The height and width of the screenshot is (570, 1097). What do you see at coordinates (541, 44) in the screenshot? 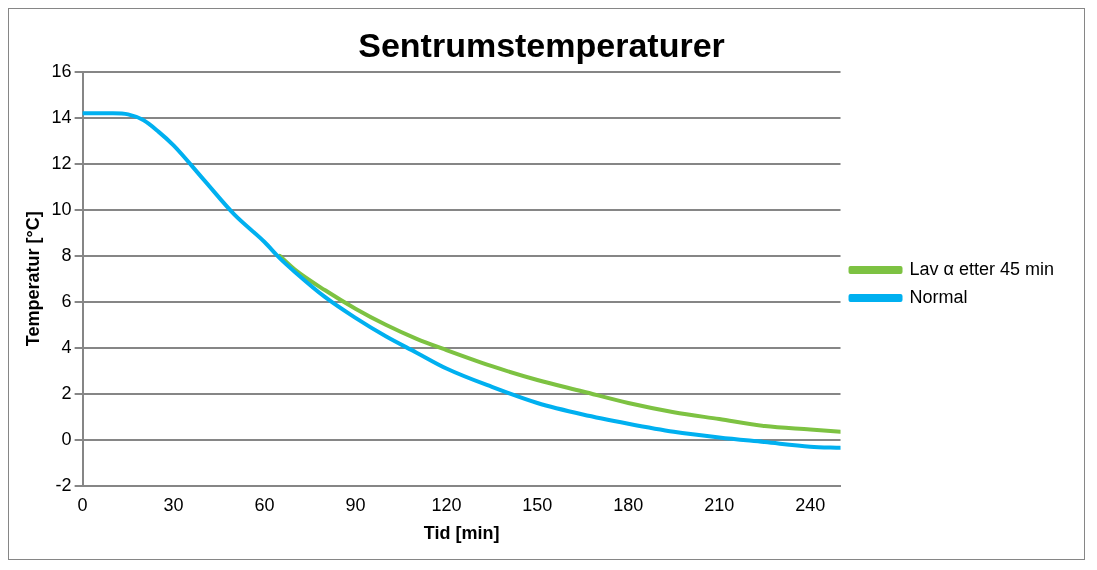
I see `chart-title: Sentrumstemperaturer` at bounding box center [541, 44].